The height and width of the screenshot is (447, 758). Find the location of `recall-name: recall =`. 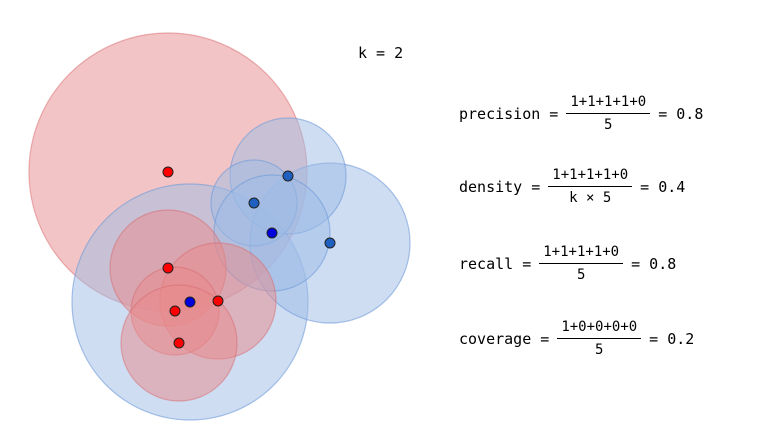

recall-name: recall = is located at coordinates (495, 263).